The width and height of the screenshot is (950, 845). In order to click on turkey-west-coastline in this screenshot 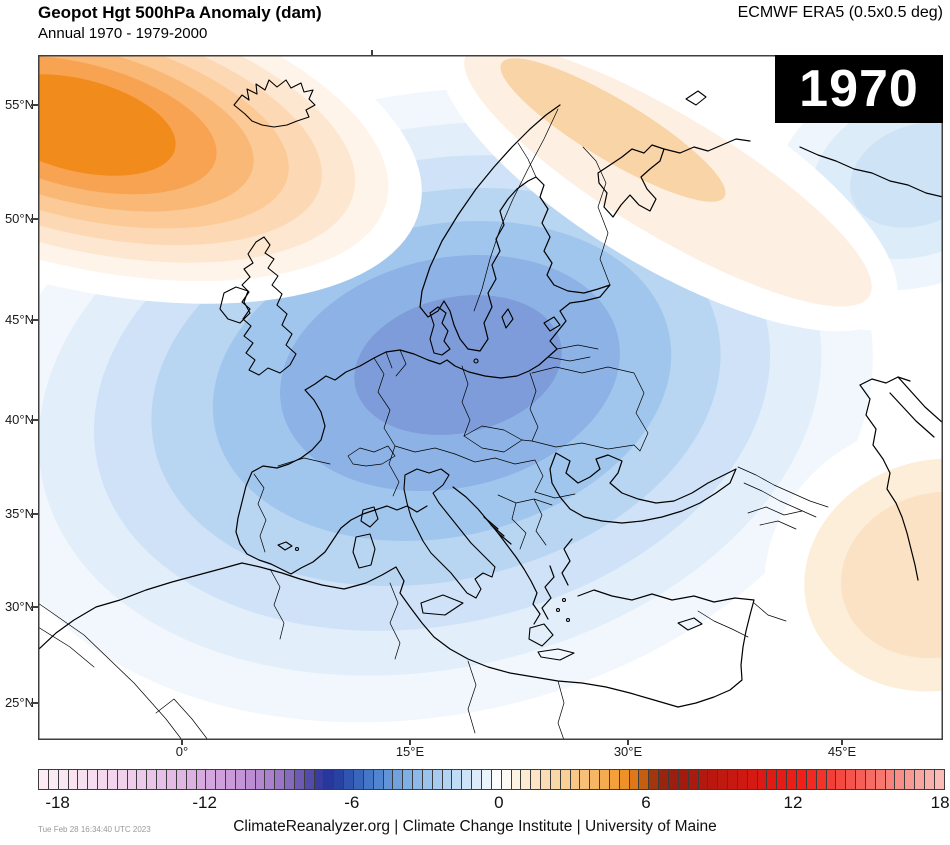, I will do `click(567, 562)`.